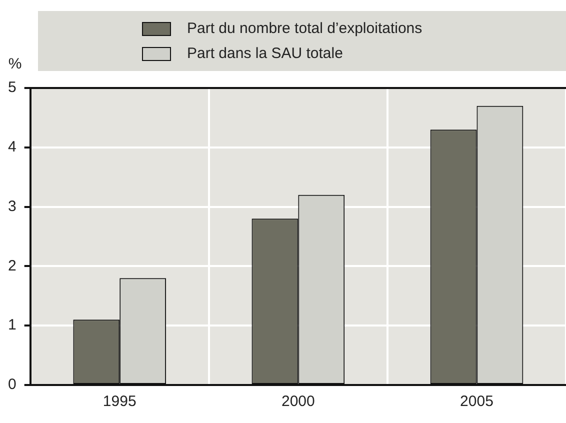 This screenshot has height=423, width=566. I want to click on legend-label: Part du nombre total d’exploitations, so click(304, 28).